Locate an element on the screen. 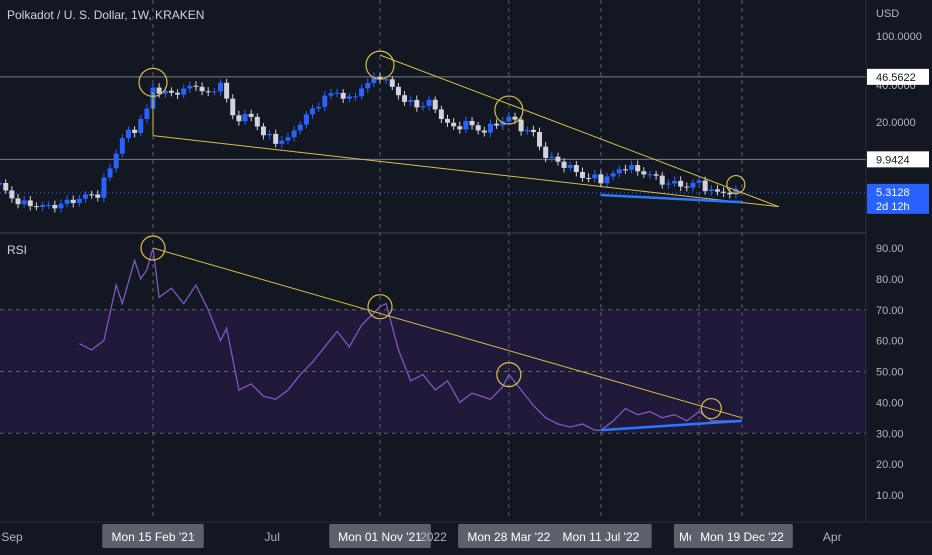 The image size is (932, 555). price-tick-label-0: 100.0000 is located at coordinates (899, 37).